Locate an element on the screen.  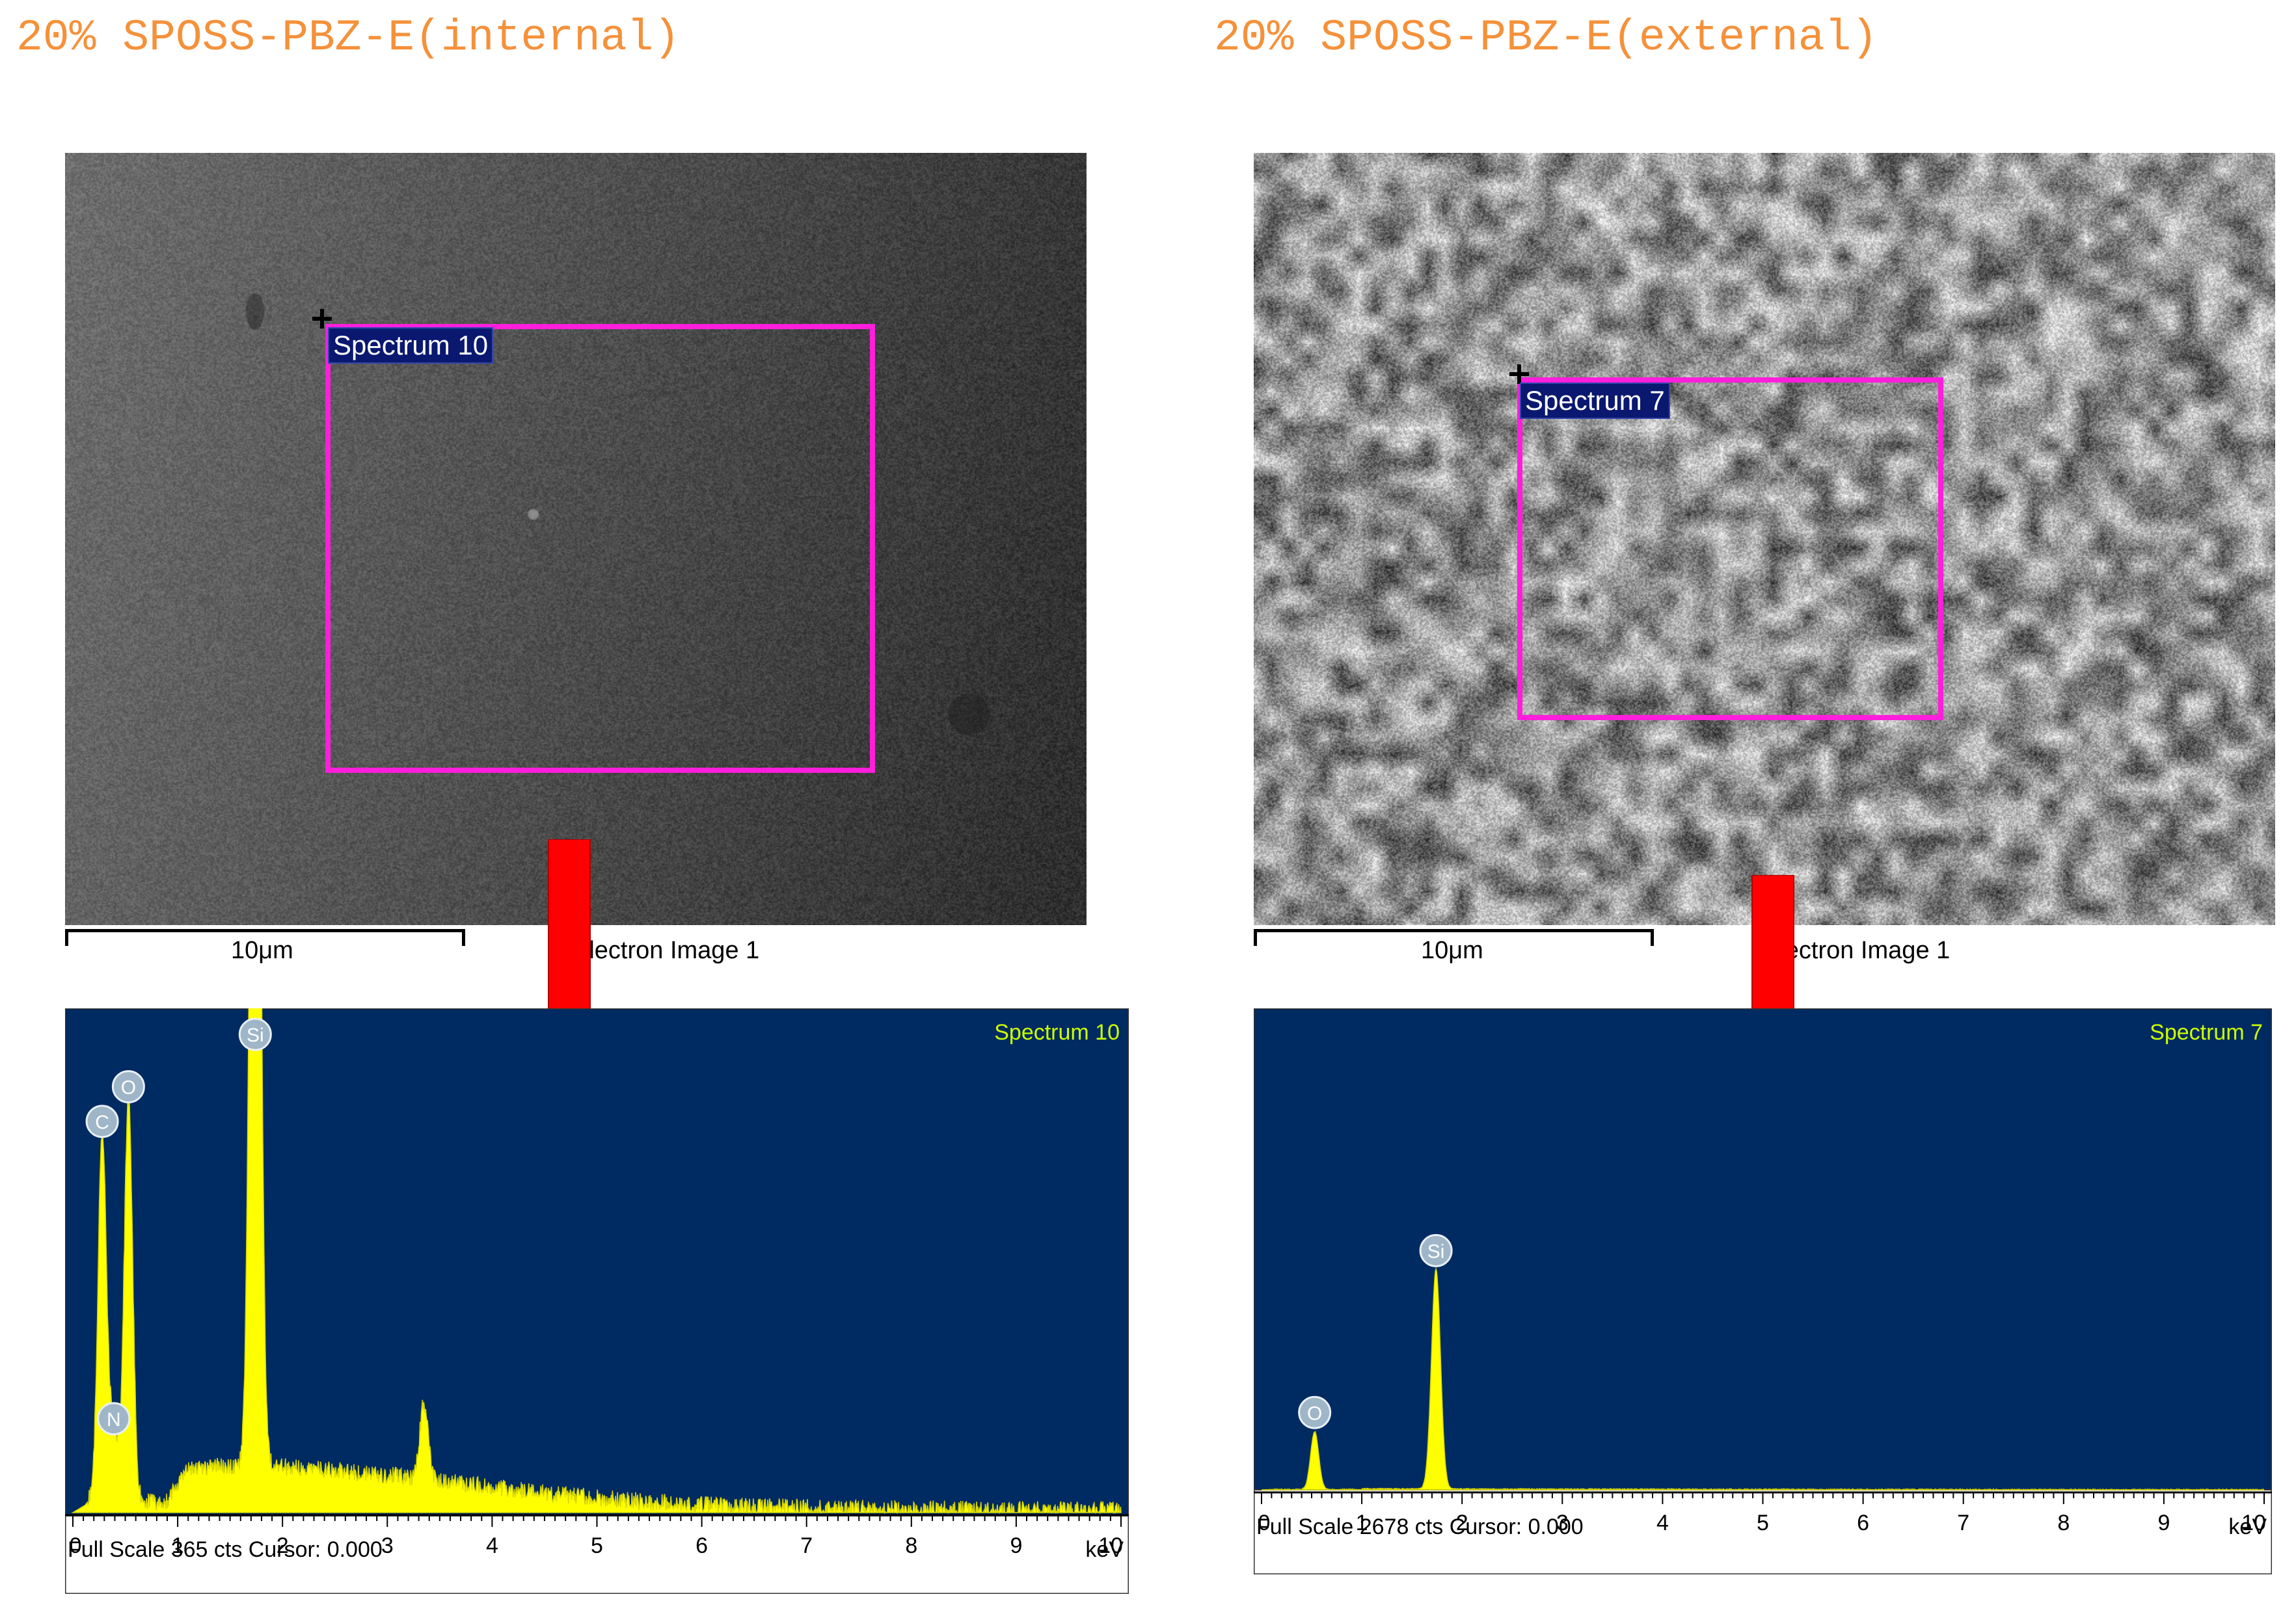
panel-title-internal: 20% SPOSS-PBZ-E(internal) is located at coordinates (348, 38).